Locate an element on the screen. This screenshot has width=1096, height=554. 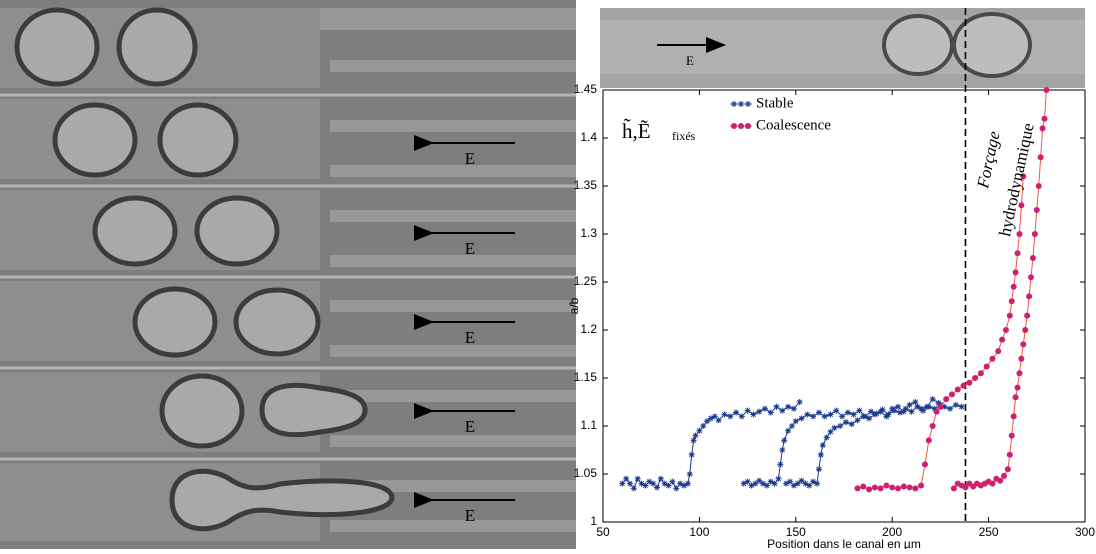
legend-label: Stable is located at coordinates (775, 103).